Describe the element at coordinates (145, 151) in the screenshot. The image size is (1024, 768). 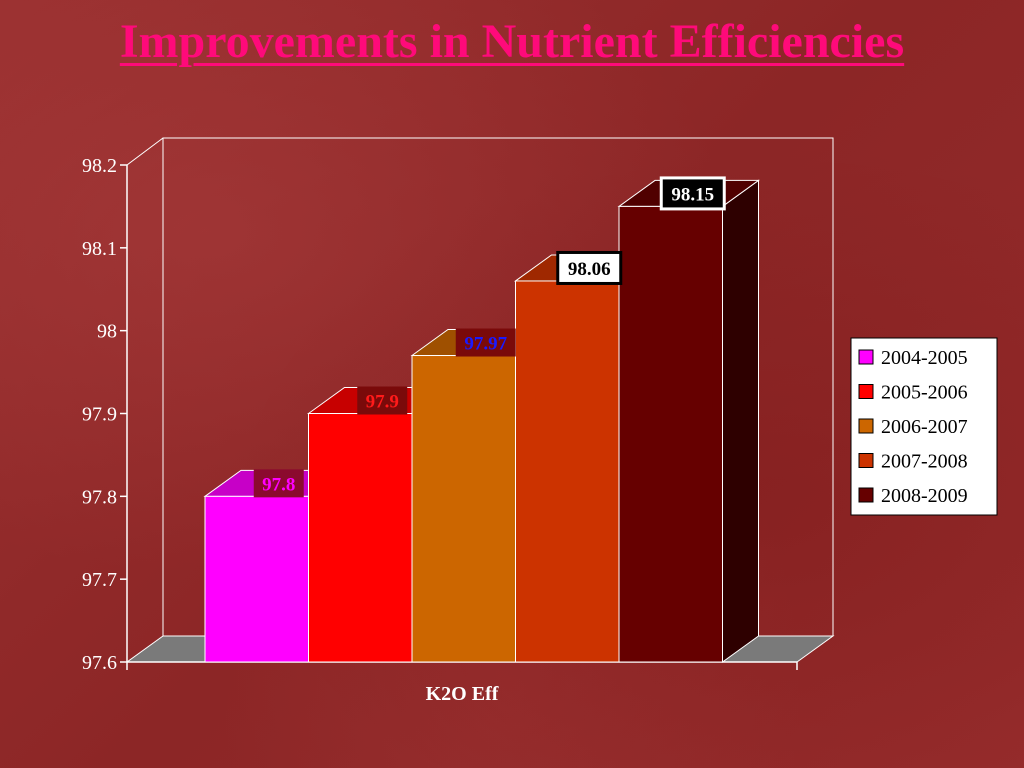
I see `left-wall-top` at that location.